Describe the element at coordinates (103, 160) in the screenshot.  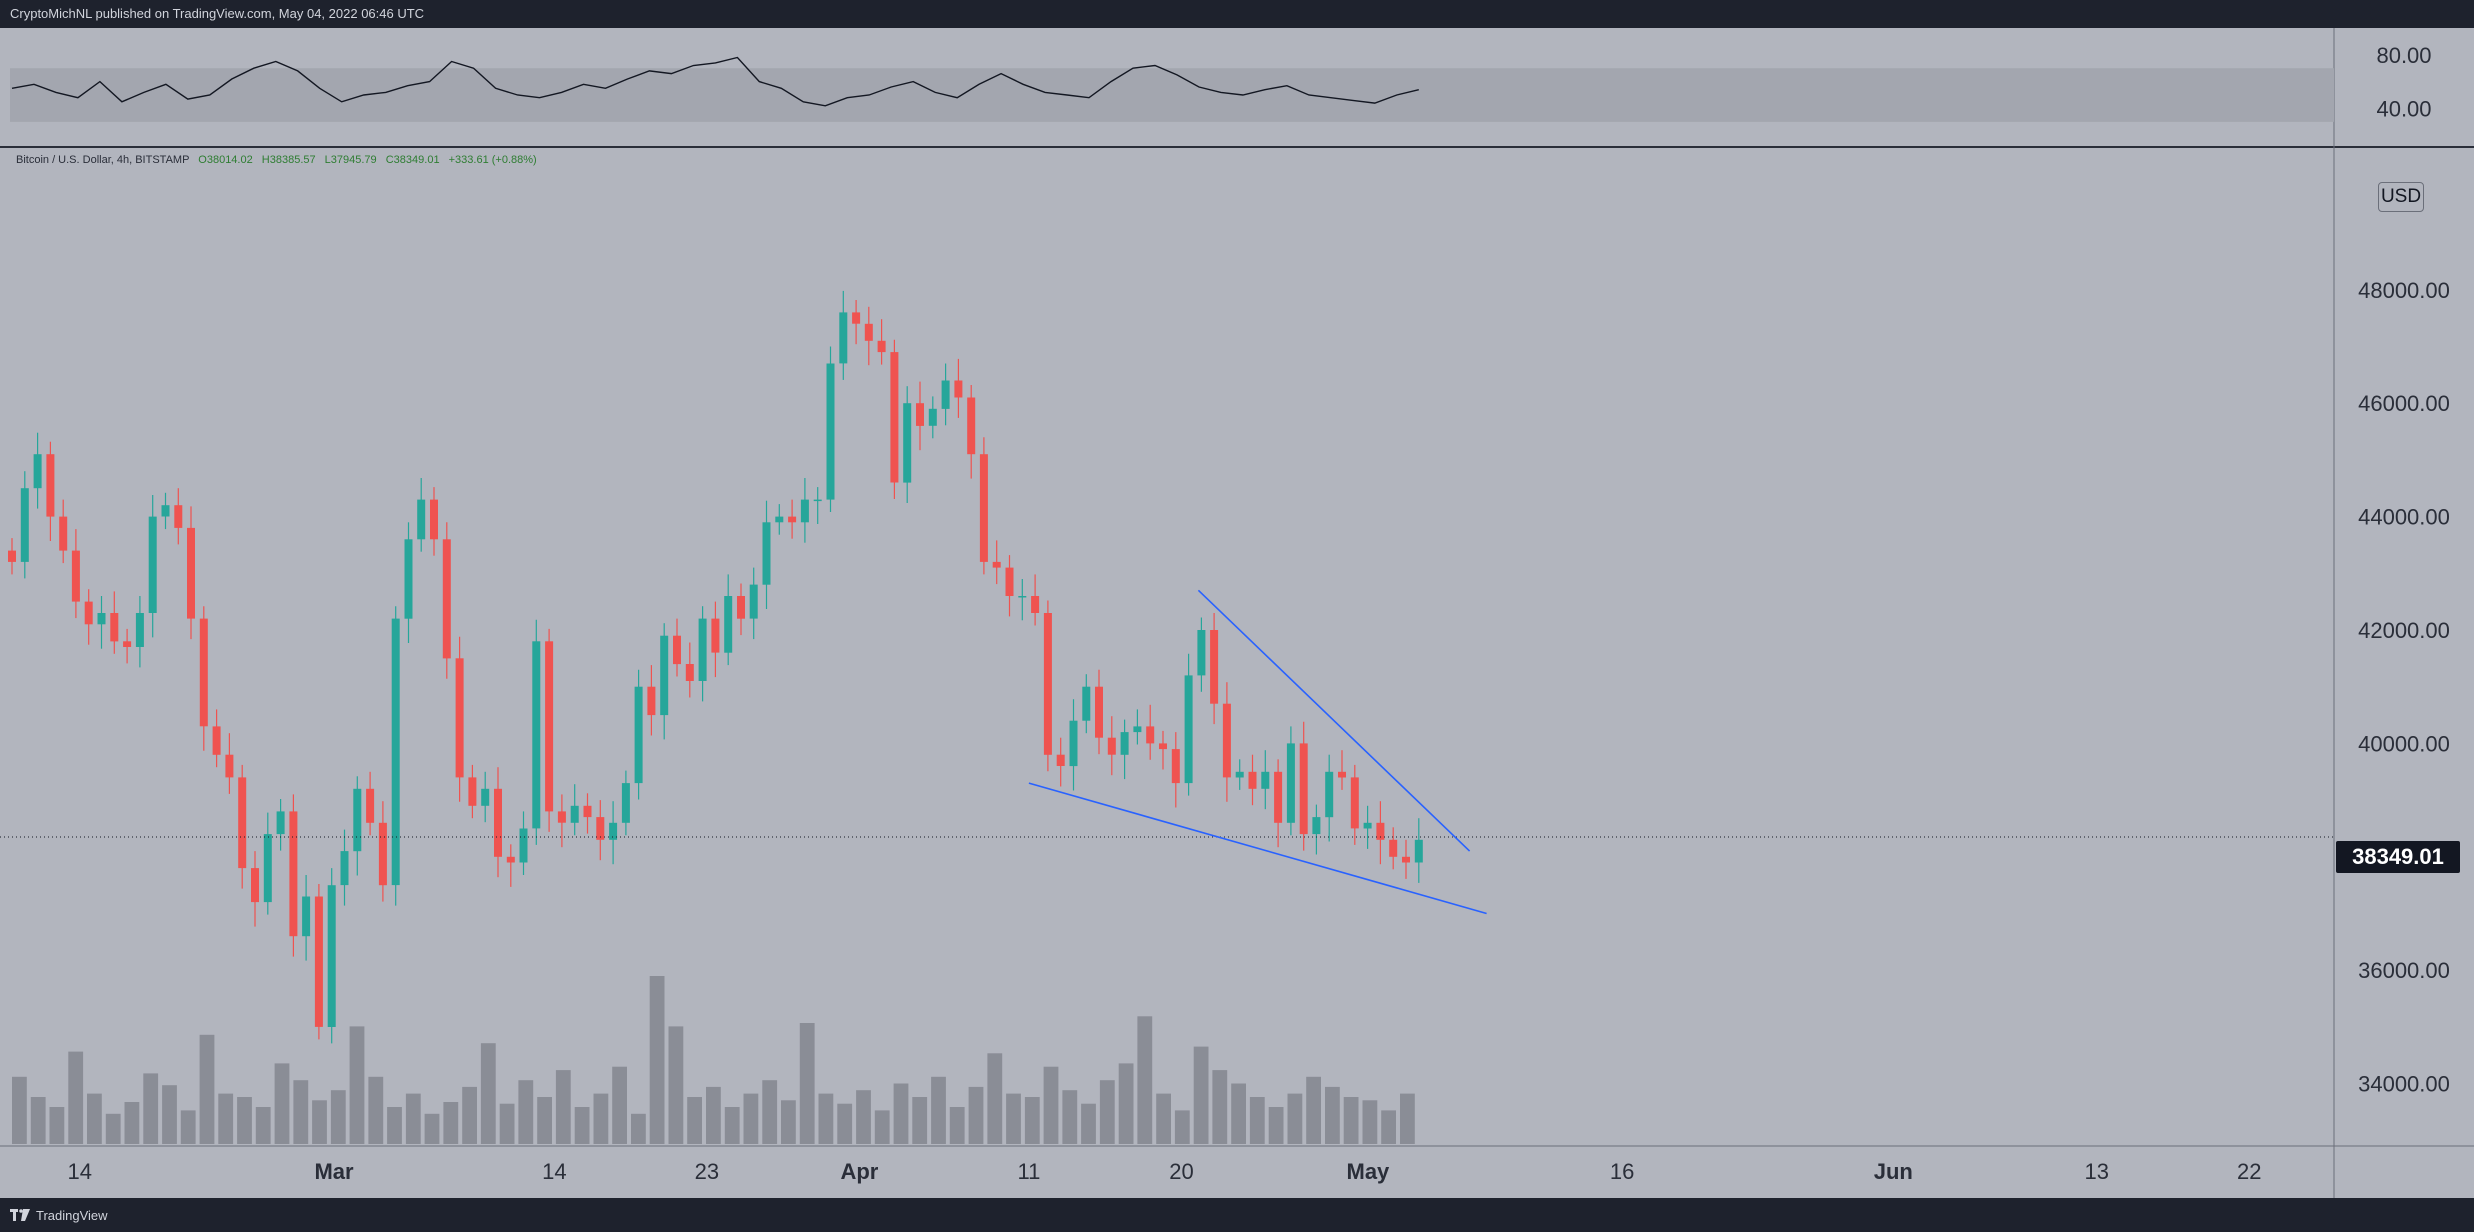
I see `symbol-name: Bitcoin / U.S. Dollar, 4h, BITSTAMP` at that location.